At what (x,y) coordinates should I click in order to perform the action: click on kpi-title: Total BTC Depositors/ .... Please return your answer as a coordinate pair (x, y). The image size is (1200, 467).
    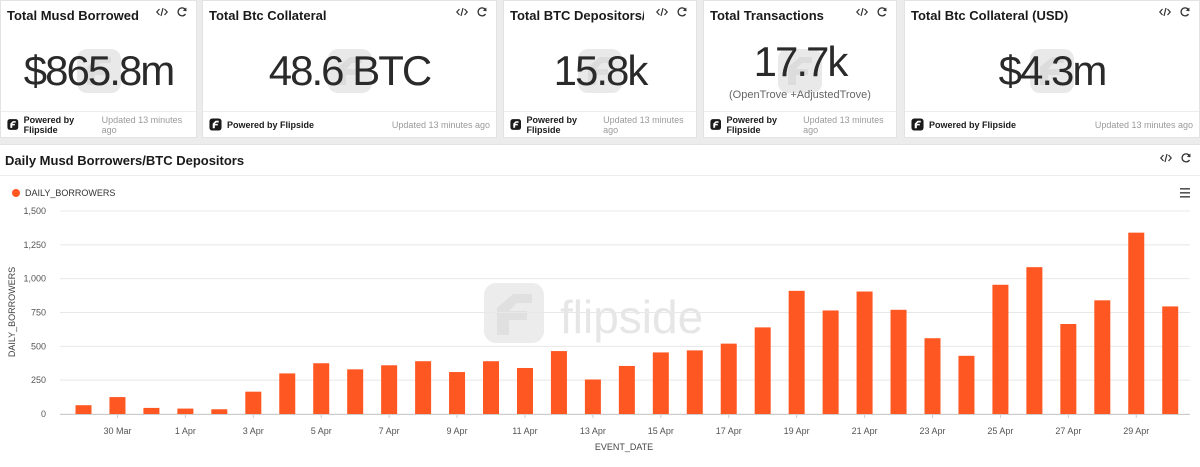
    Looking at the image, I should click on (577, 15).